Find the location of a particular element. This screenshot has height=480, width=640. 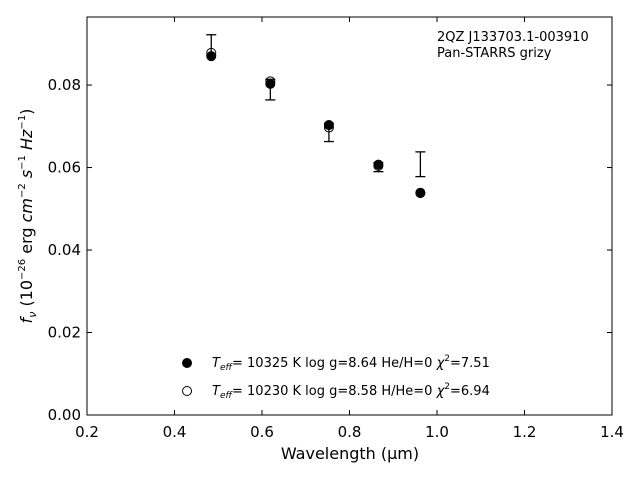

legend-entry-2: Teff= 10230 K log g=8.58 H/He=0 χ2=6.94 is located at coordinates (351, 391).